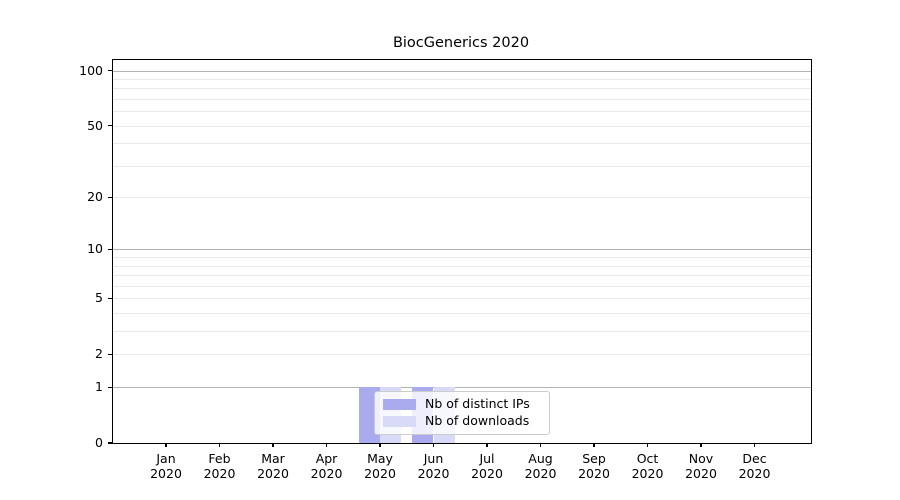 The height and width of the screenshot is (500, 900). What do you see at coordinates (95, 197) in the screenshot?
I see `y-tick-label: 20` at bounding box center [95, 197].